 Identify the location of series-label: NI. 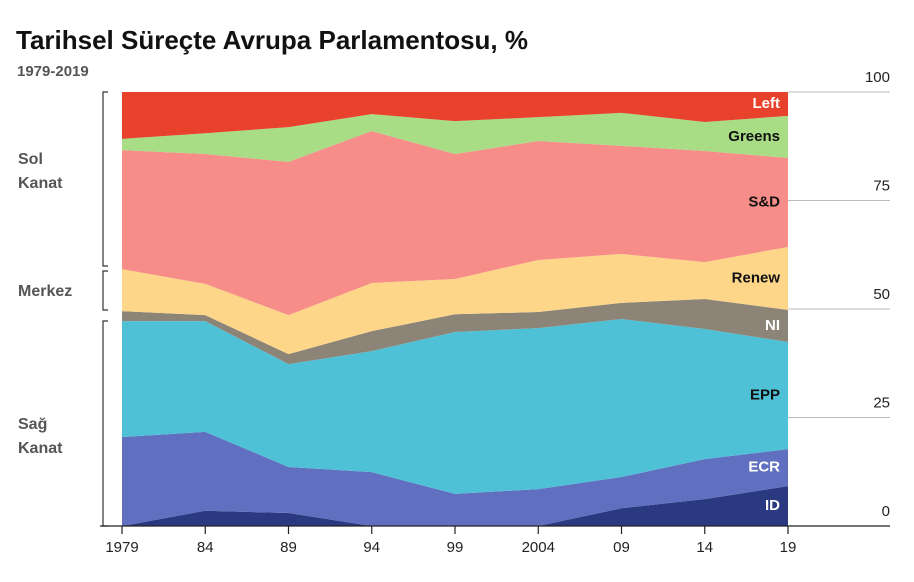
(772, 325).